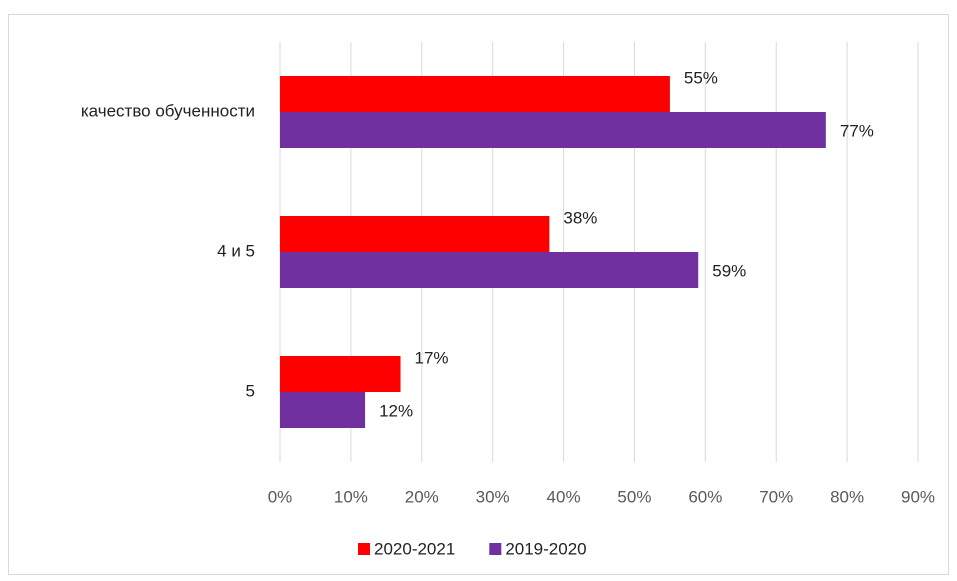  Describe the element at coordinates (250, 390) in the screenshot. I see `y-tick-label: 5` at that location.